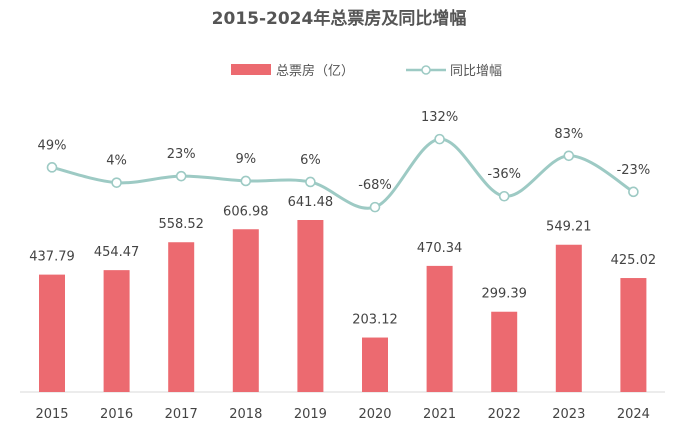 Image resolution: width=678 pixels, height=428 pixels. What do you see at coordinates (116, 161) in the screenshot?
I see `growth-label-2016: 4%` at bounding box center [116, 161].